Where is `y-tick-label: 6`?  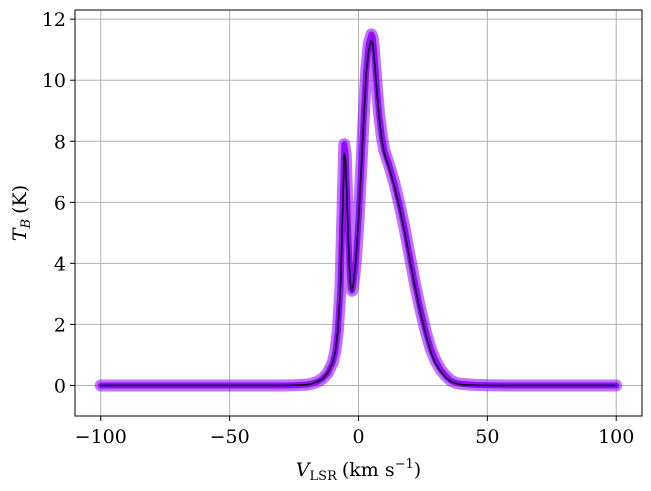 y-tick-label: 6 is located at coordinates (60, 203).